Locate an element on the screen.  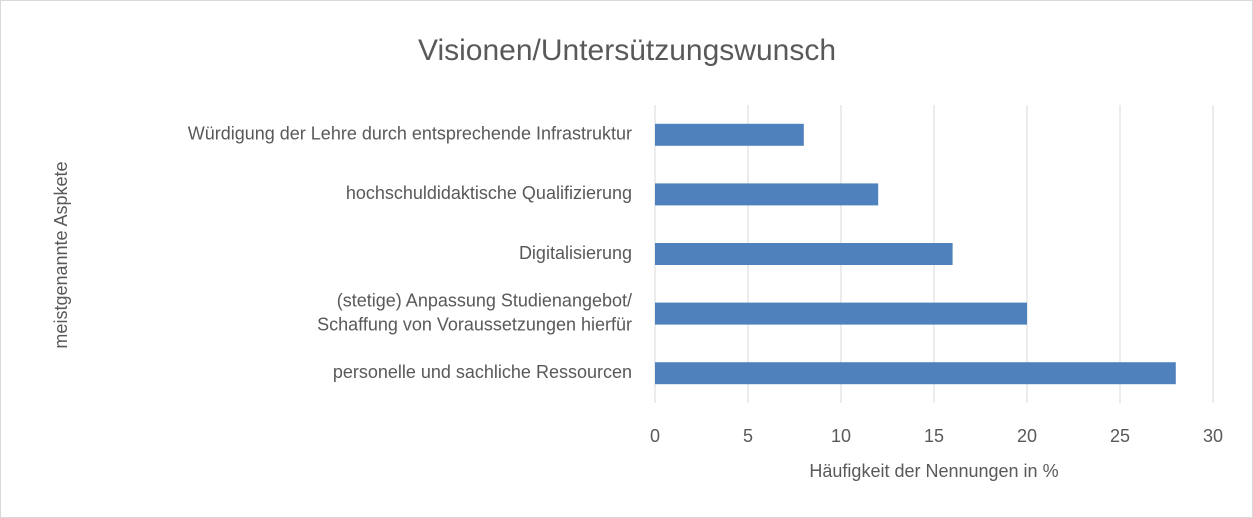
y-tick-label: Digitalisierung is located at coordinates (575, 253).